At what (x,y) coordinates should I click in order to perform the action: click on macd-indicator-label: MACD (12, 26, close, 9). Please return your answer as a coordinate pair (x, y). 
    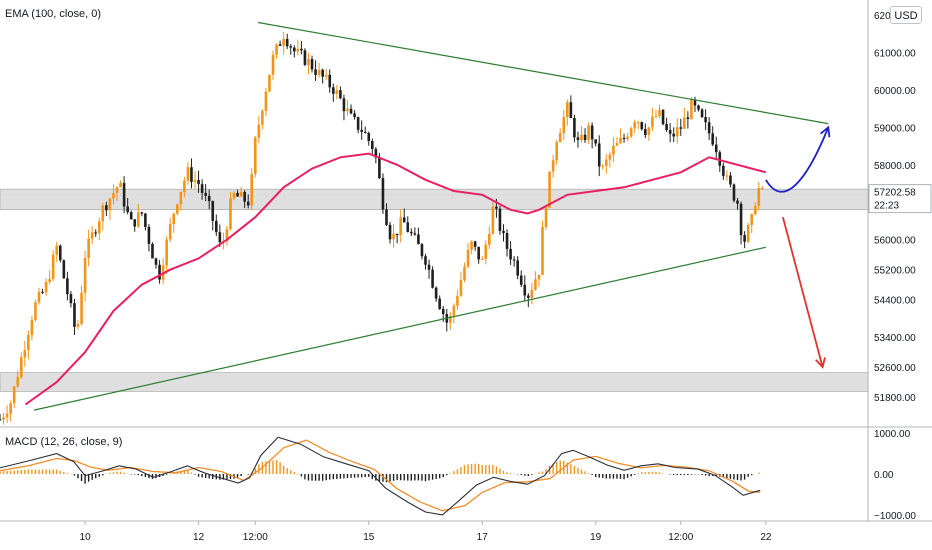
    Looking at the image, I should click on (63, 442).